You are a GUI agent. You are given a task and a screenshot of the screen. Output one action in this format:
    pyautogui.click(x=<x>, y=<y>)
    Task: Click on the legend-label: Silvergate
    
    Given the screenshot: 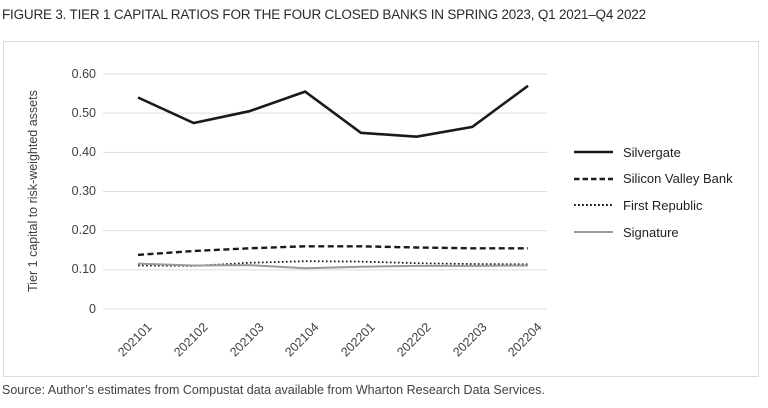 What is the action you would take?
    pyautogui.click(x=652, y=152)
    